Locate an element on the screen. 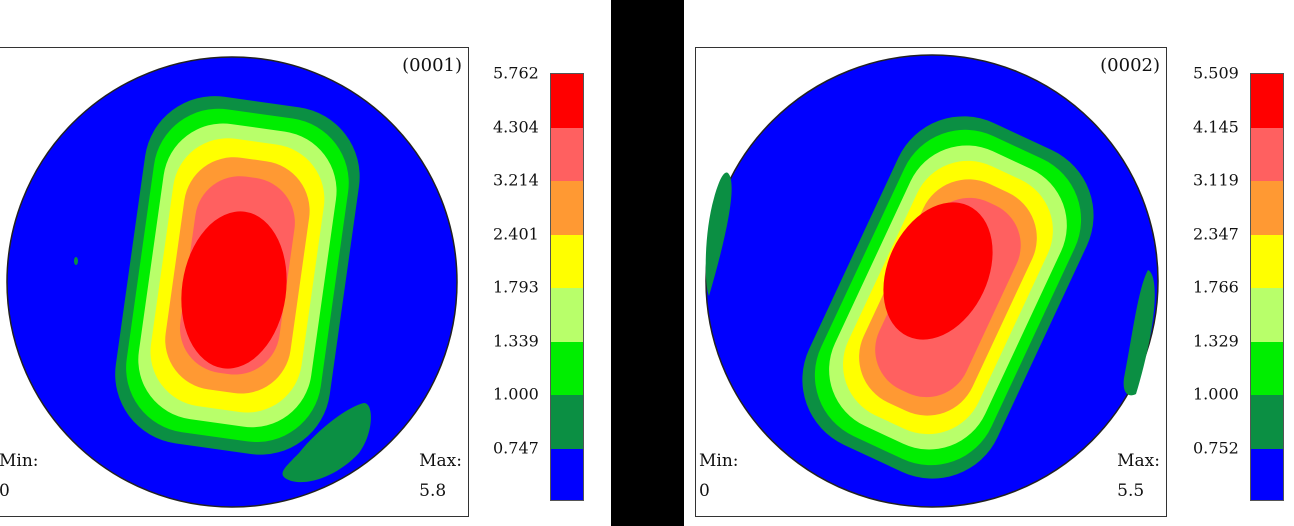  max-annotation: Max: 5.8 is located at coordinates (440, 476).